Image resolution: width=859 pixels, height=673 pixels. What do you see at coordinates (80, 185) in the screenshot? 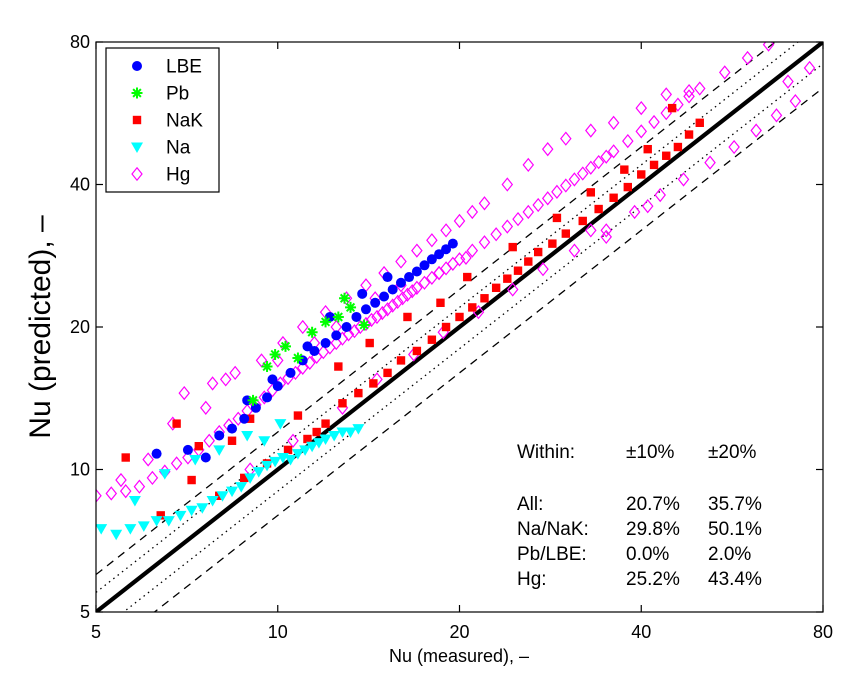
I see `y-tick-label: 40` at bounding box center [80, 185].